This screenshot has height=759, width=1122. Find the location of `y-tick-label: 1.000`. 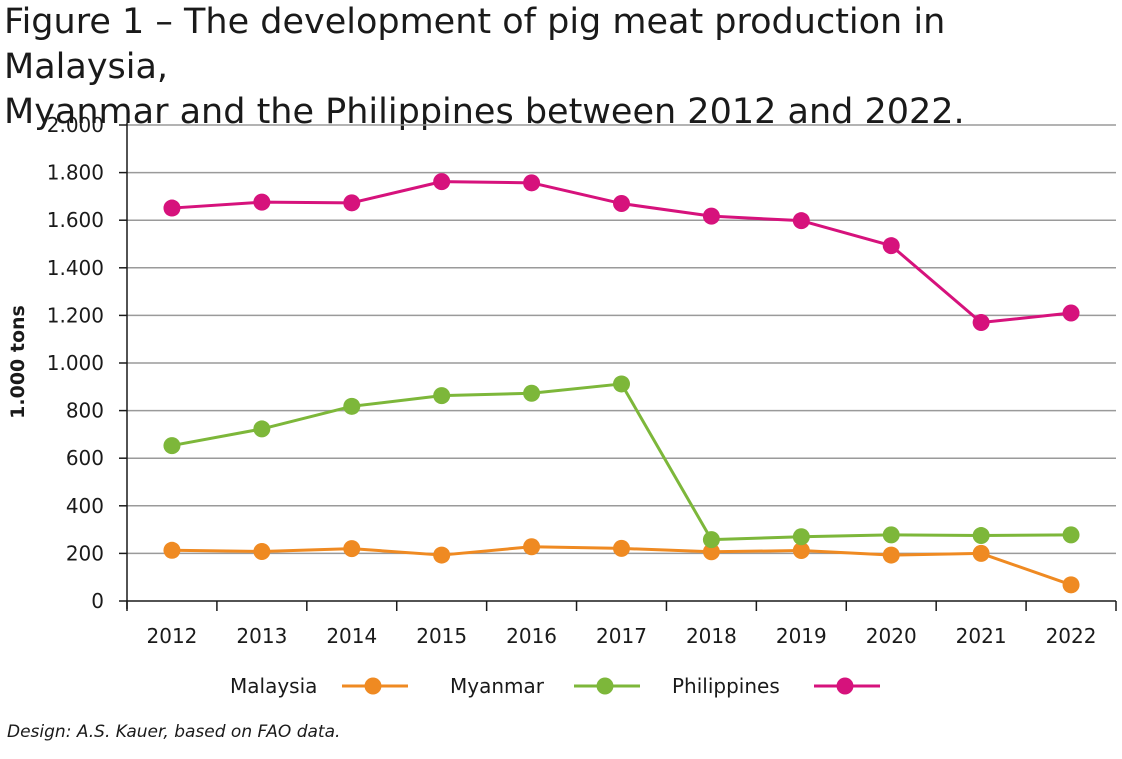

y-tick-label: 1.000 is located at coordinates (75, 363).